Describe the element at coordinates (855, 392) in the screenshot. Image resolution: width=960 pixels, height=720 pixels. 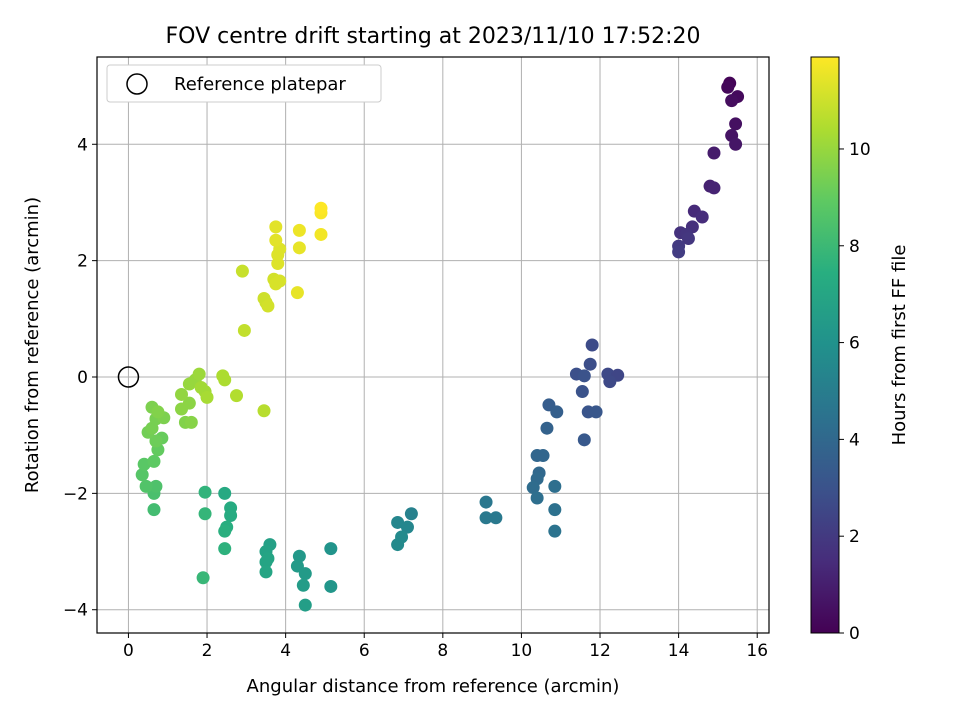
I see `colorbar-ticks: 0 2 4 6 8 10` at that location.